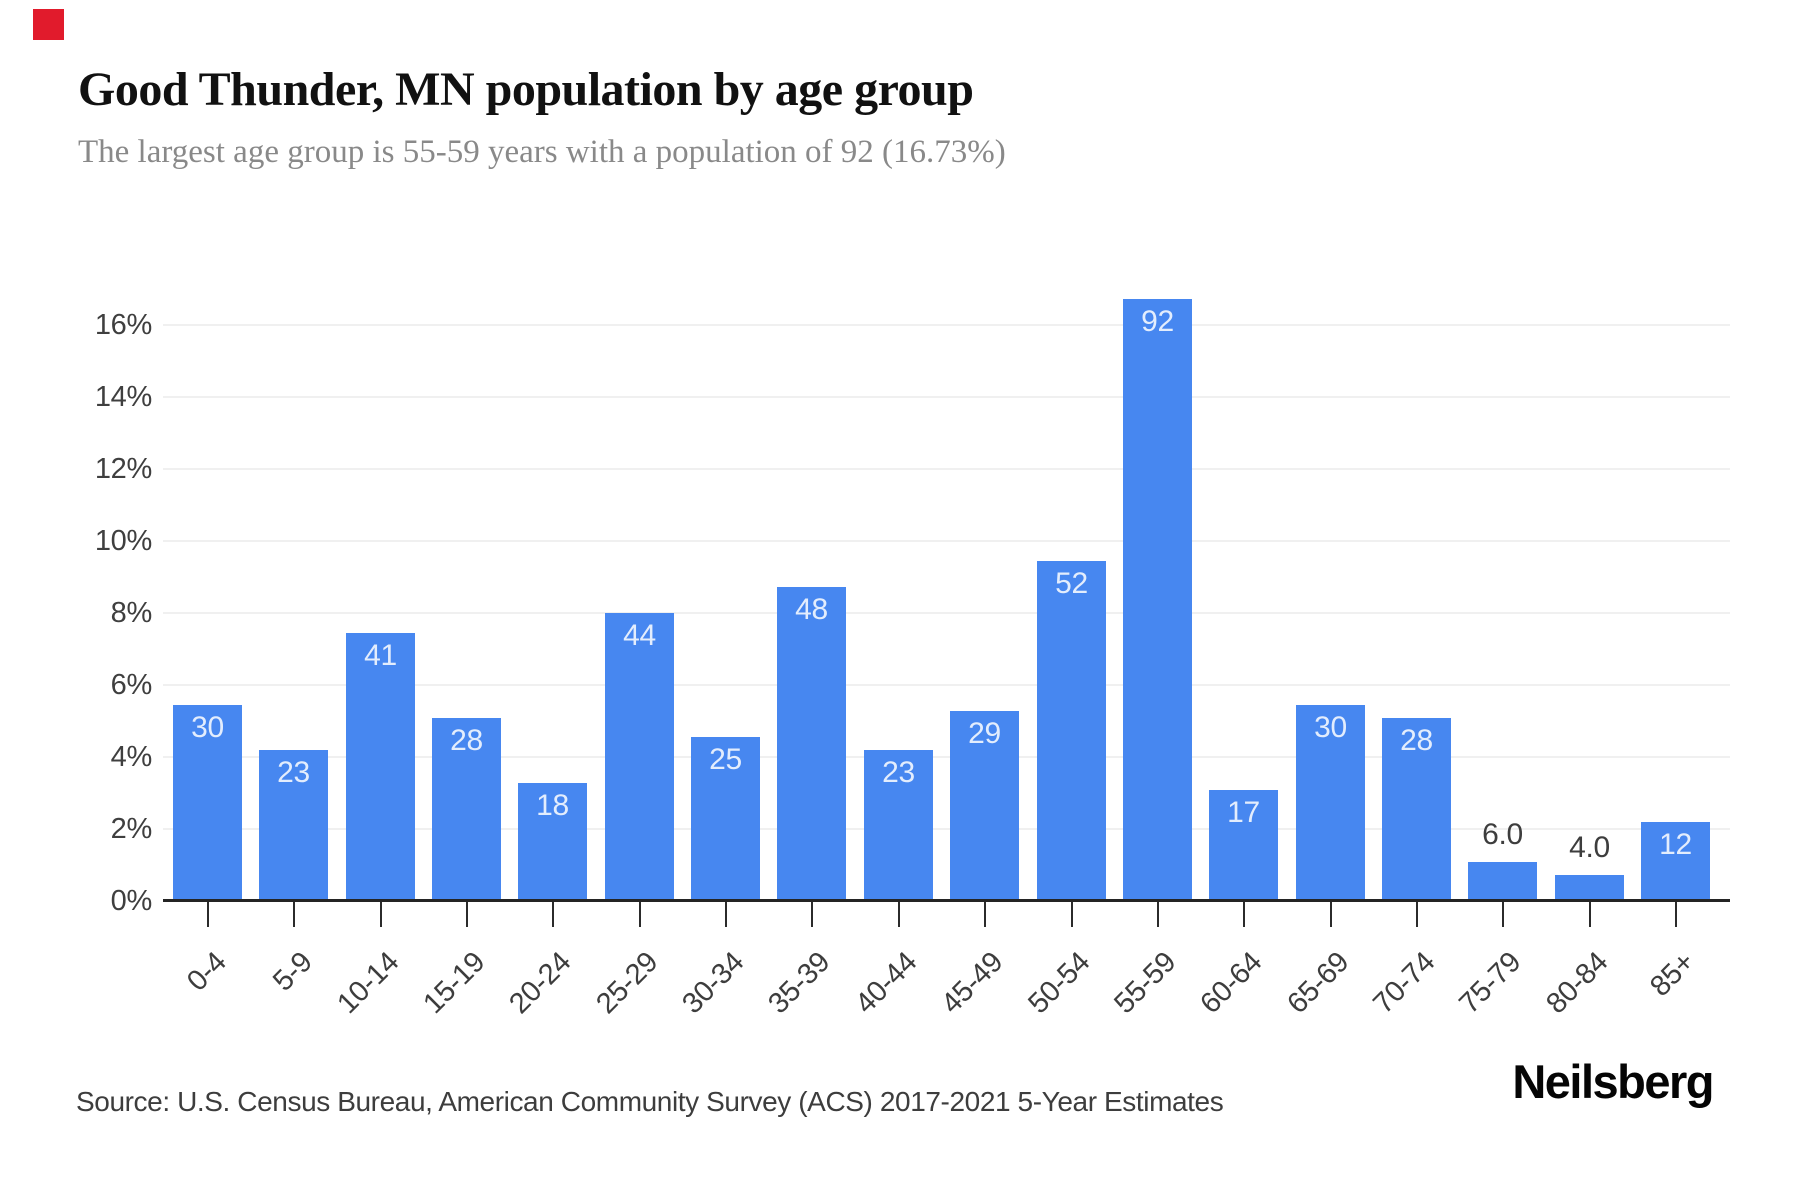 The height and width of the screenshot is (1200, 1800). What do you see at coordinates (1231, 983) in the screenshot?
I see `x-axis-label-text: 60-64` at bounding box center [1231, 983].